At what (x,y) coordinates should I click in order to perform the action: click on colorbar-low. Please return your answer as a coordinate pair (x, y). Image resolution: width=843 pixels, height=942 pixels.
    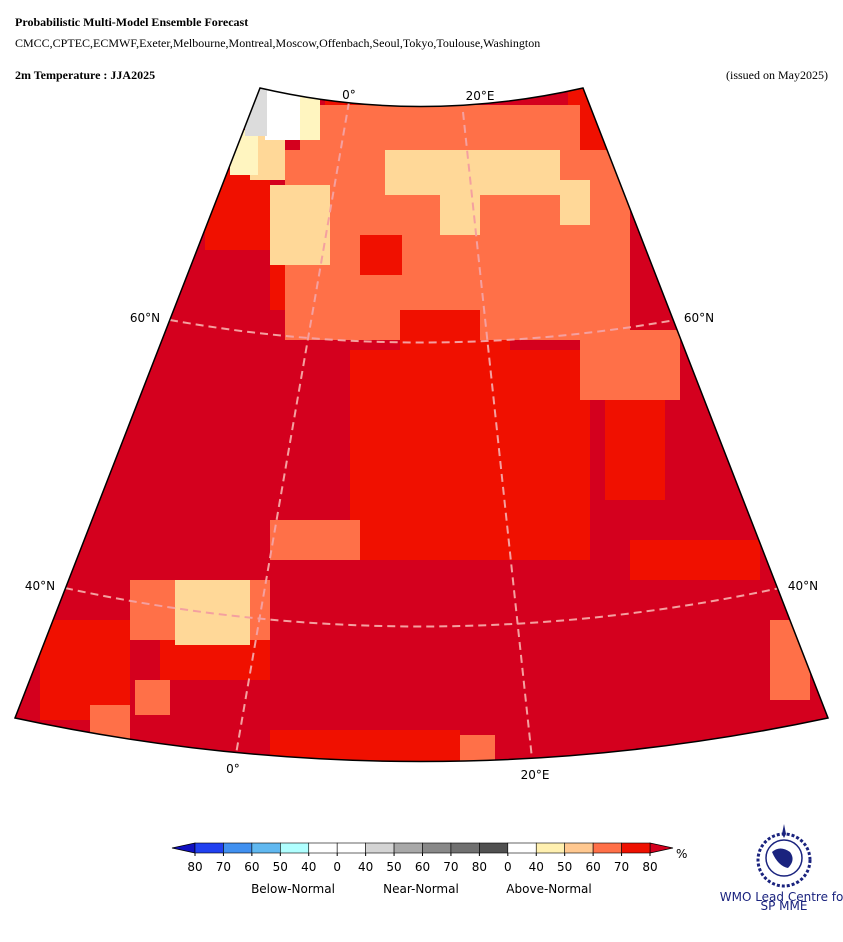
    Looking at the image, I should click on (183, 848).